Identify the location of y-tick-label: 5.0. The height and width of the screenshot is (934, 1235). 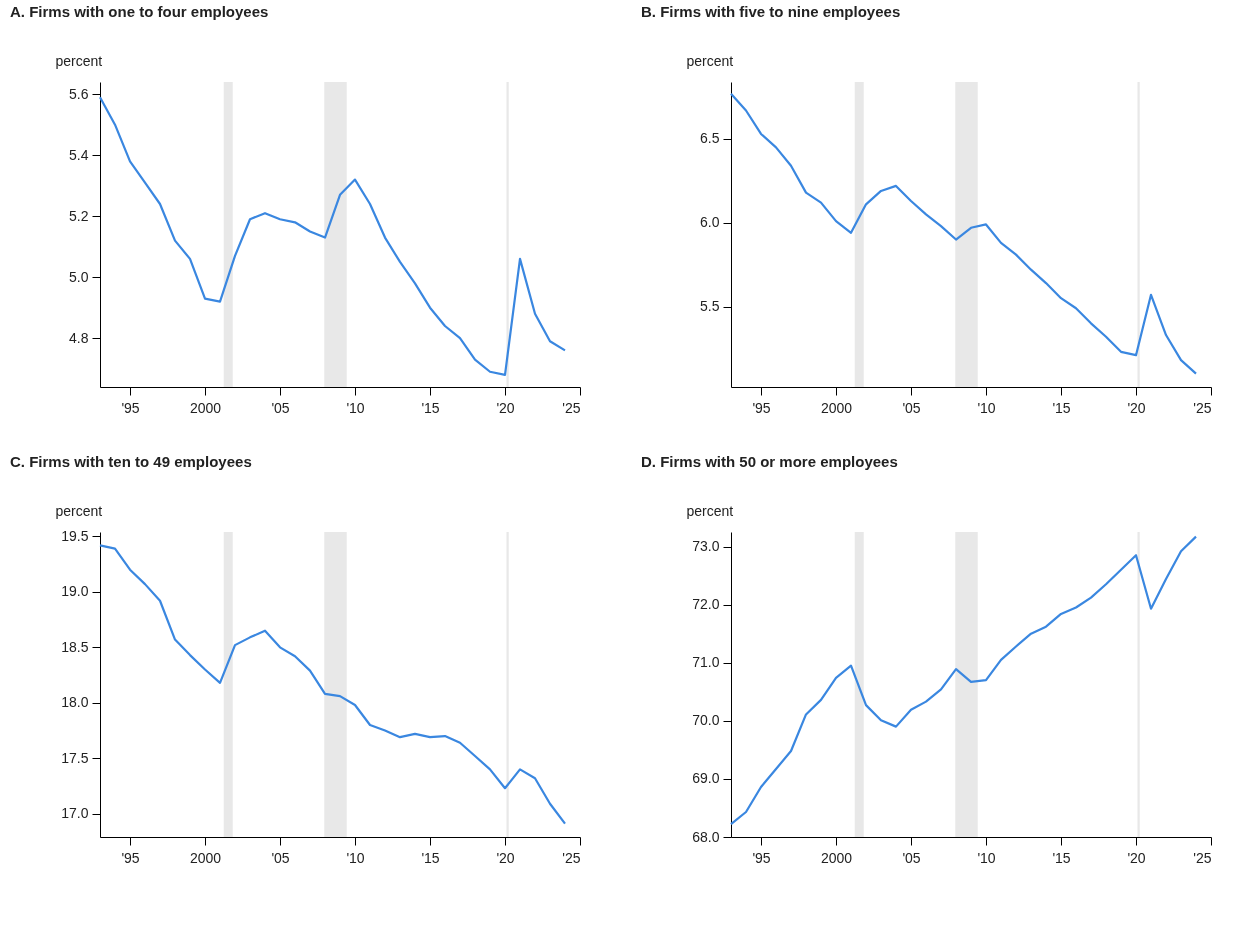
(79, 276).